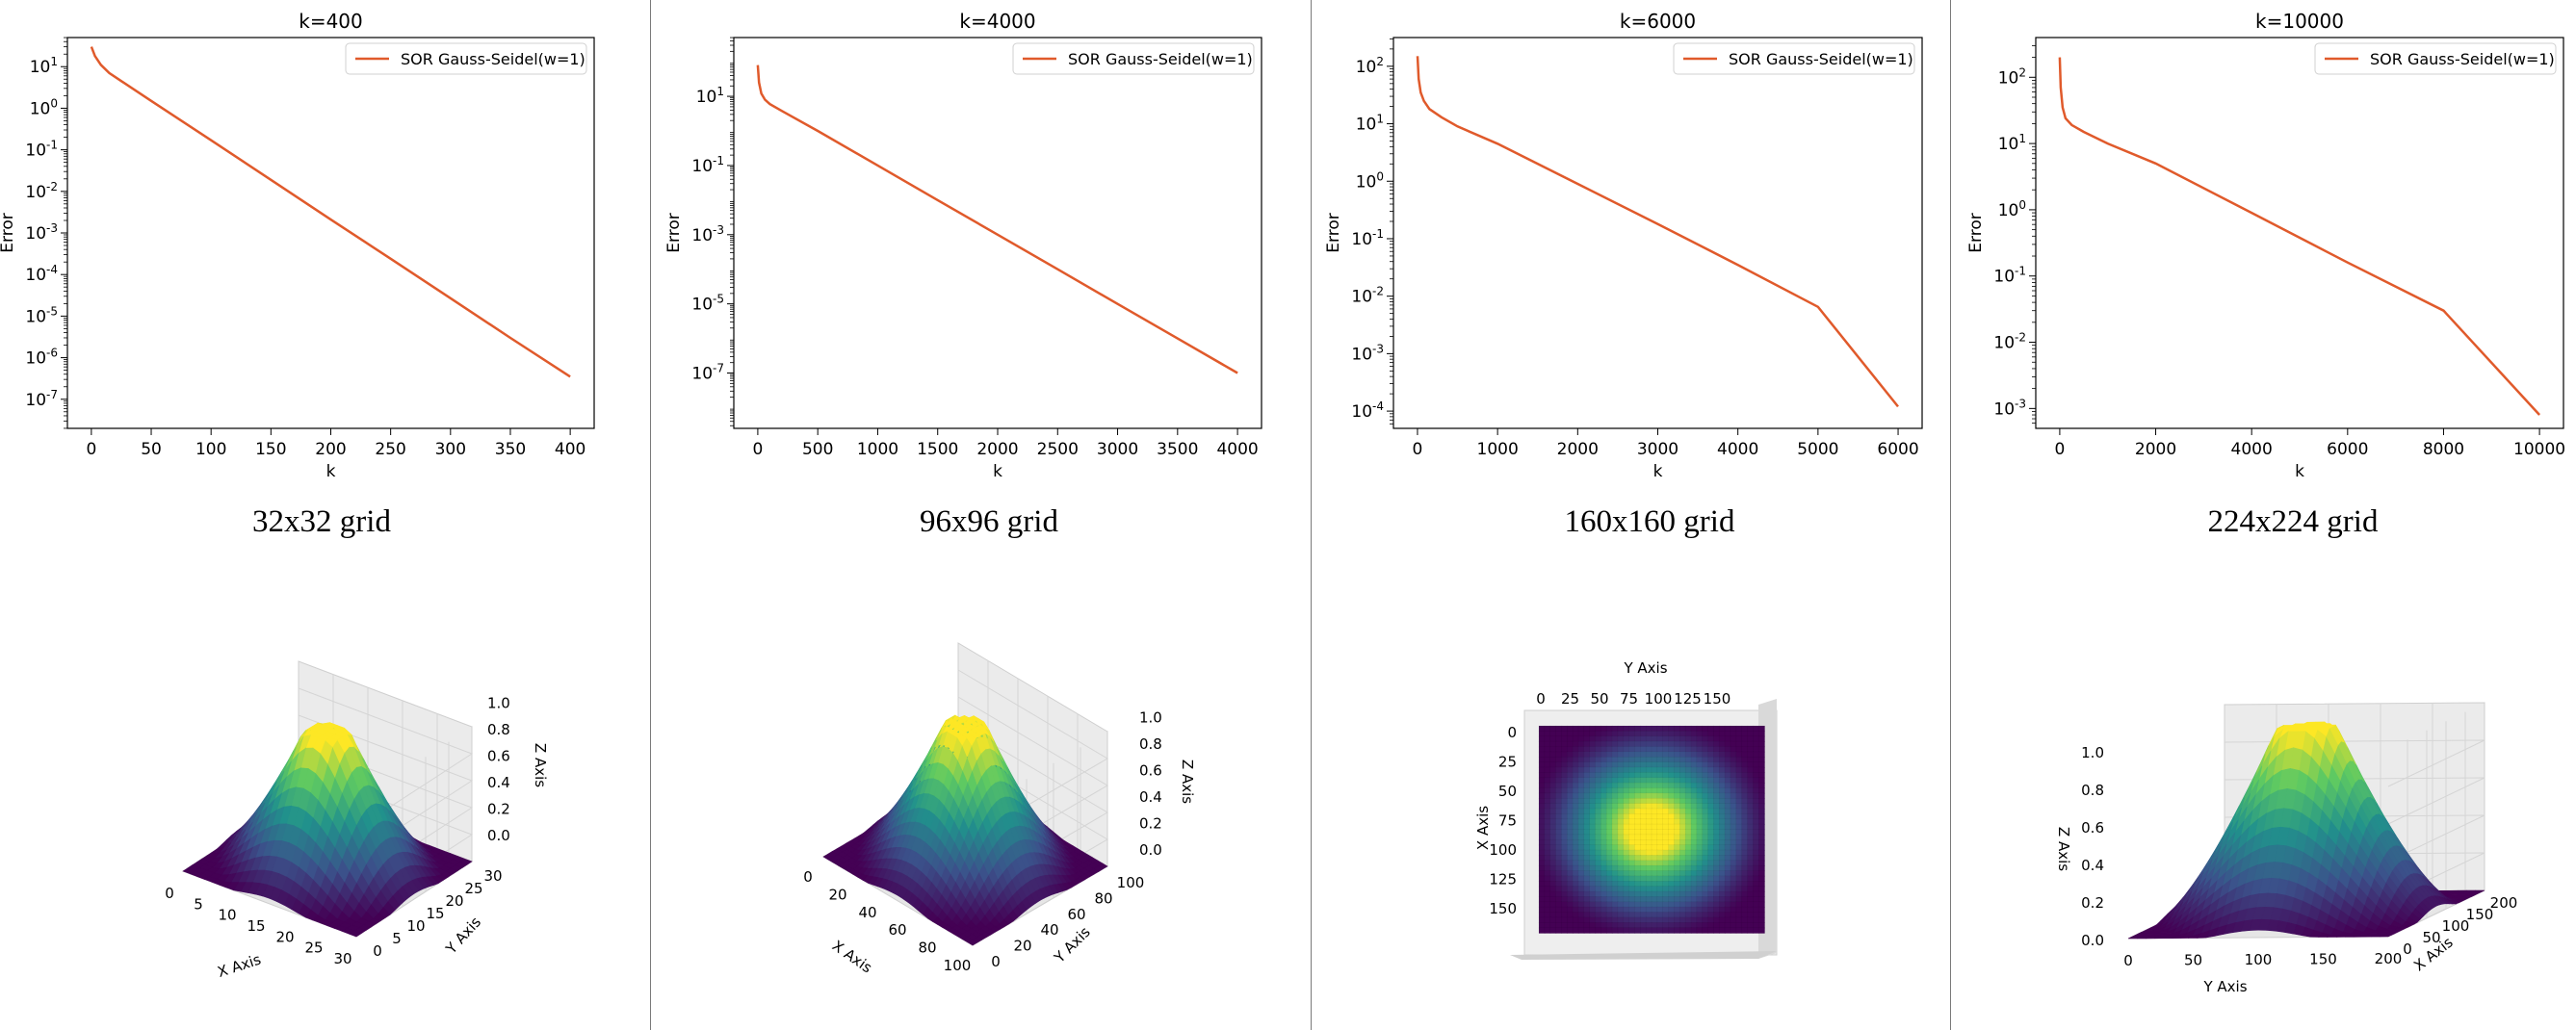 Image resolution: width=2576 pixels, height=1030 pixels. What do you see at coordinates (710, 96) in the screenshot?
I see `y-tick-label: 10¹` at bounding box center [710, 96].